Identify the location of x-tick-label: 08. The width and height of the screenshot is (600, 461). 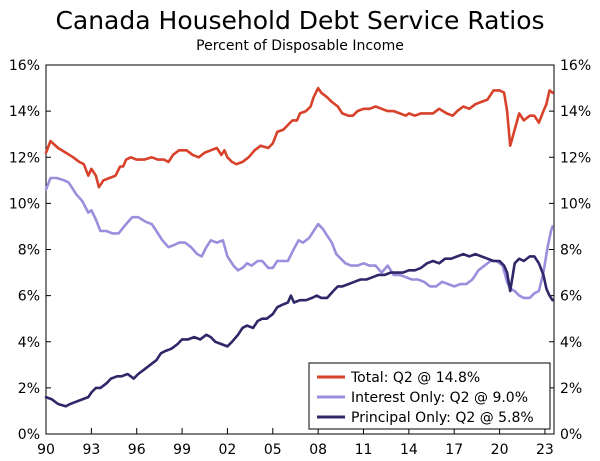
(318, 450).